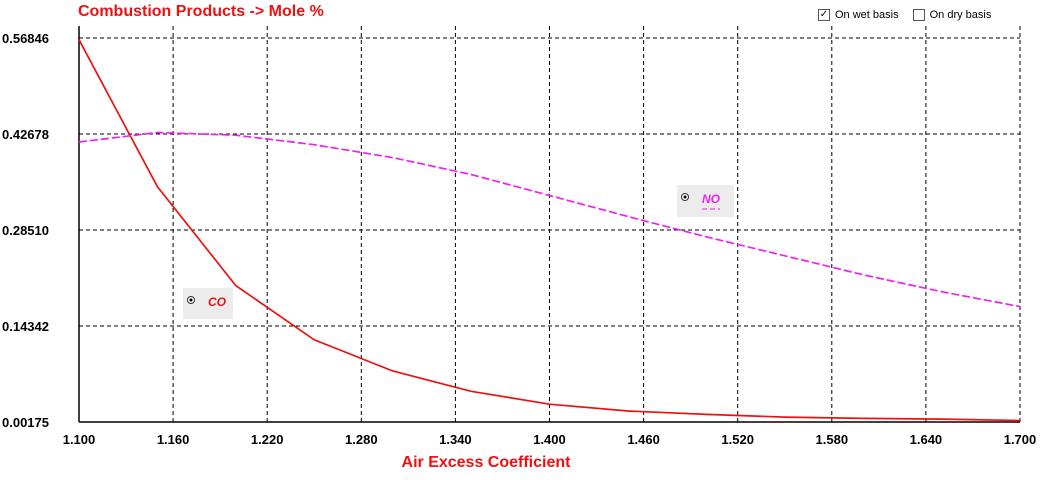 This screenshot has height=480, width=1049. What do you see at coordinates (217, 302) in the screenshot?
I see `series-label-co: CO` at bounding box center [217, 302].